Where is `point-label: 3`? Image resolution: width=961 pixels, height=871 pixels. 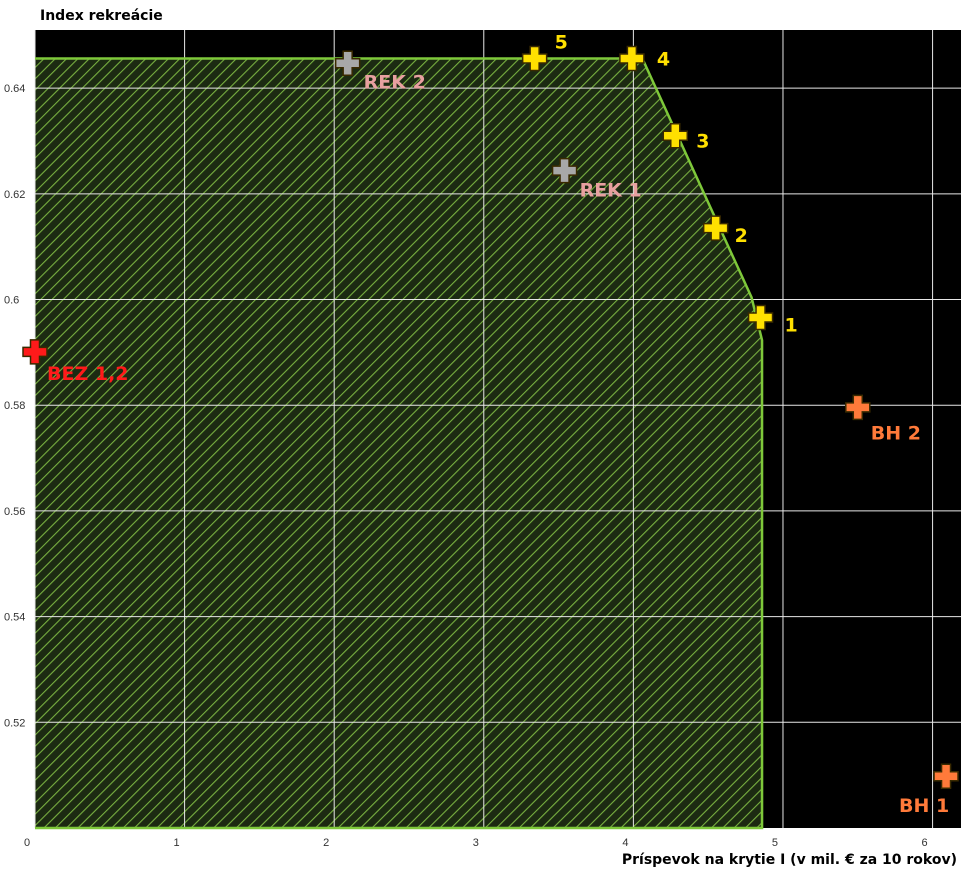
point-label: 3 is located at coordinates (702, 142).